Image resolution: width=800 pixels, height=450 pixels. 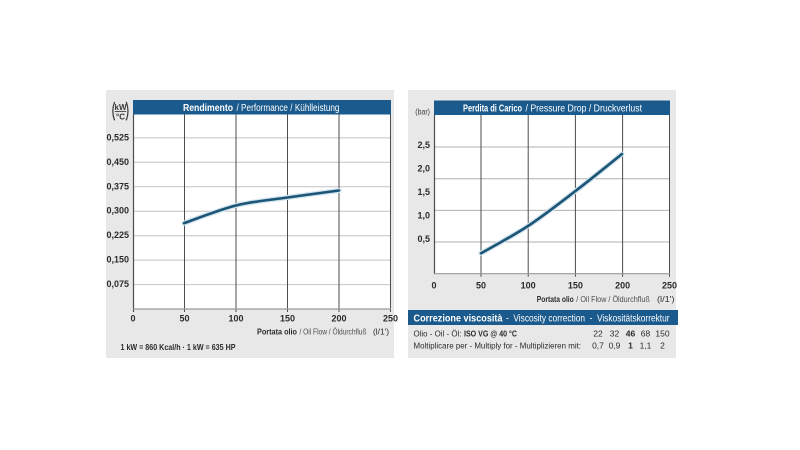 I want to click on svg-text: ISO VG @ 40 °C, so click(x=490, y=334).